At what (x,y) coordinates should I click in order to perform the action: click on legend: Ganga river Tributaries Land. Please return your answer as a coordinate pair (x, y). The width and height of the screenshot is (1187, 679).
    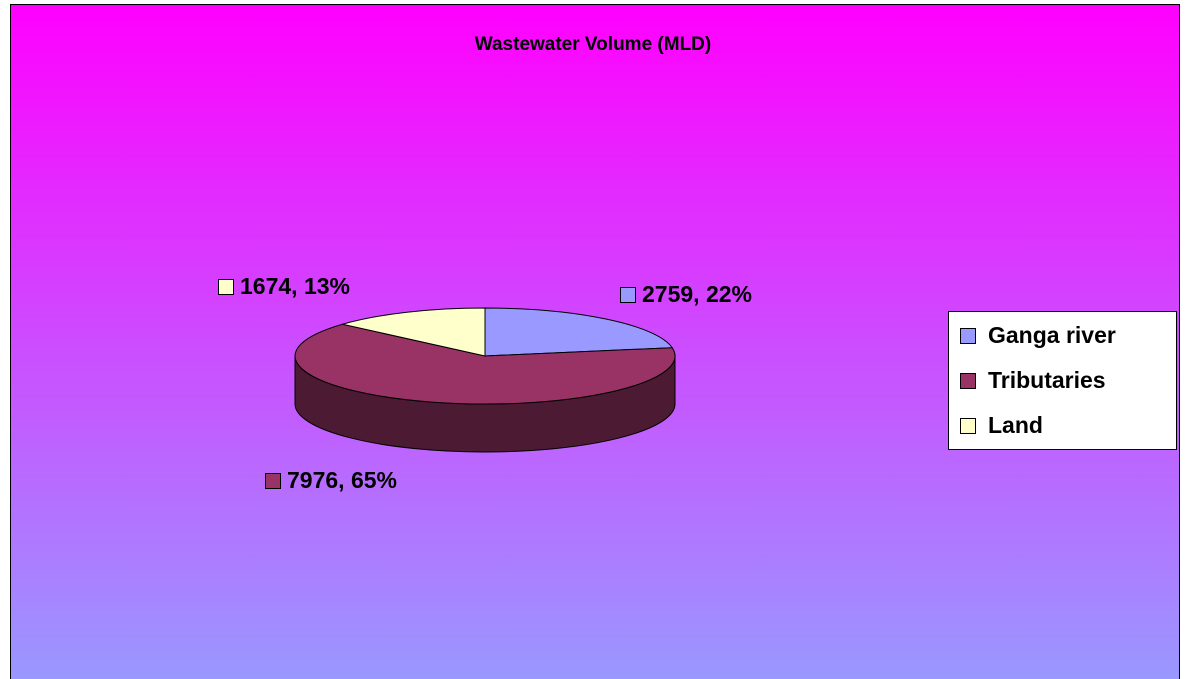
    Looking at the image, I should click on (1062, 380).